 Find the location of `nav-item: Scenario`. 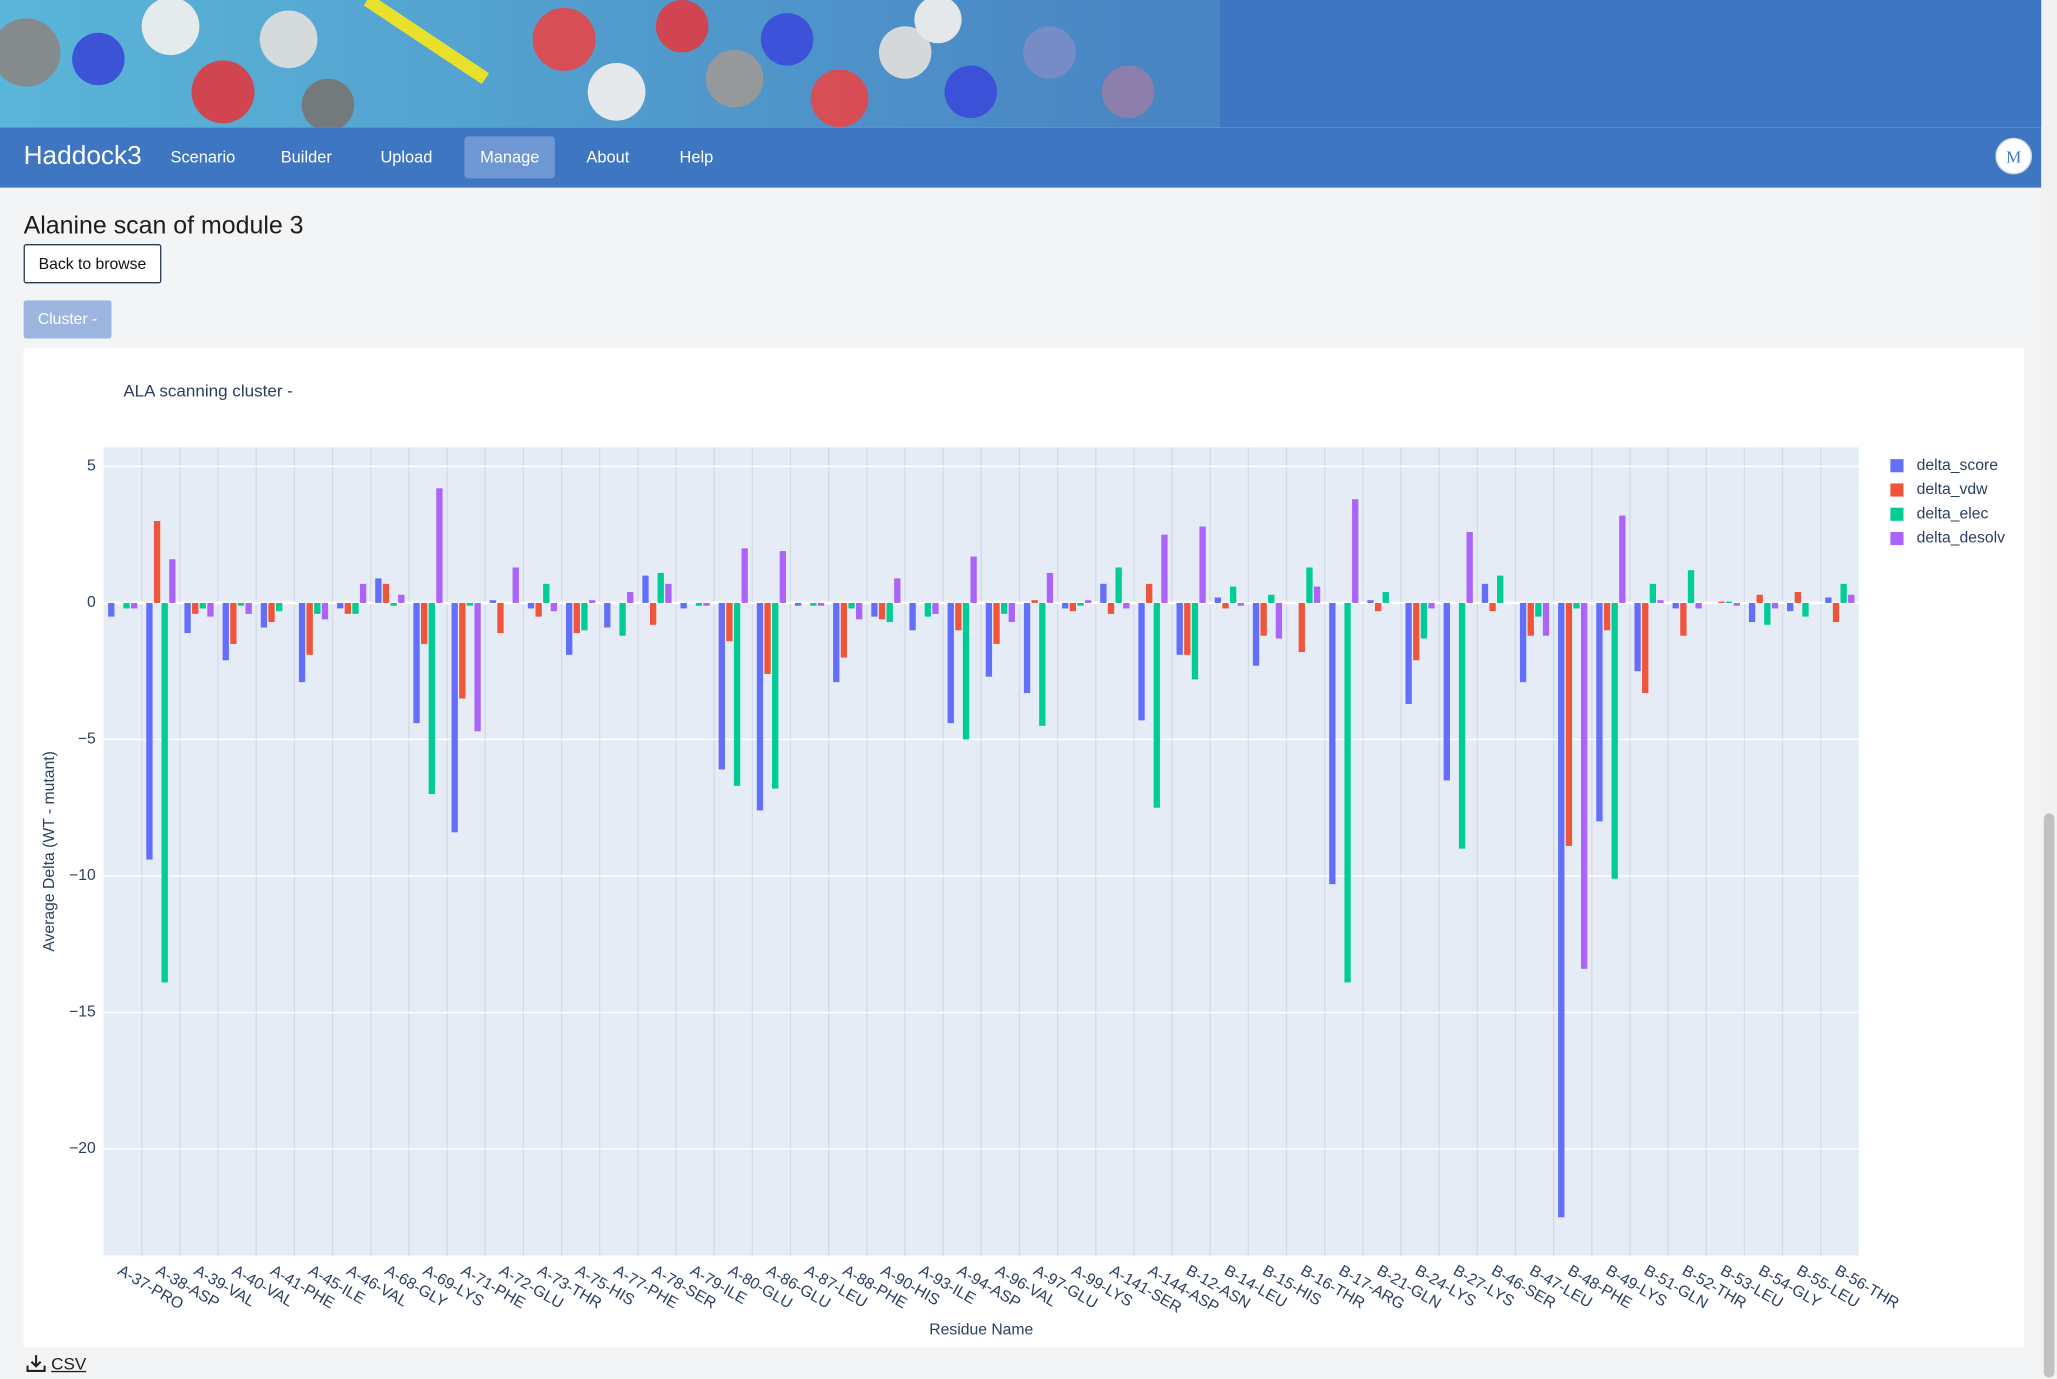

nav-item: Scenario is located at coordinates (203, 157).